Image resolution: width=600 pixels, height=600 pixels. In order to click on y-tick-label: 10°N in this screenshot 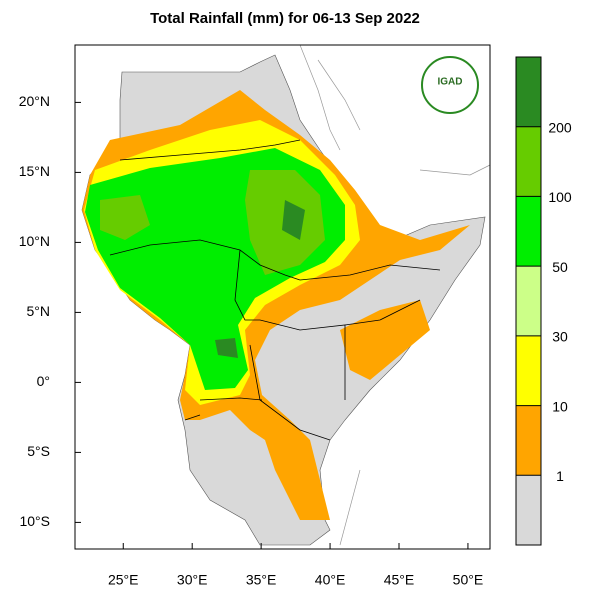, I will do `click(34, 241)`.